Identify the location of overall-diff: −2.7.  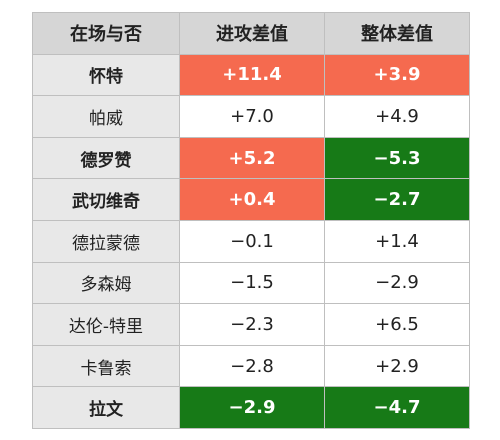
(397, 199).